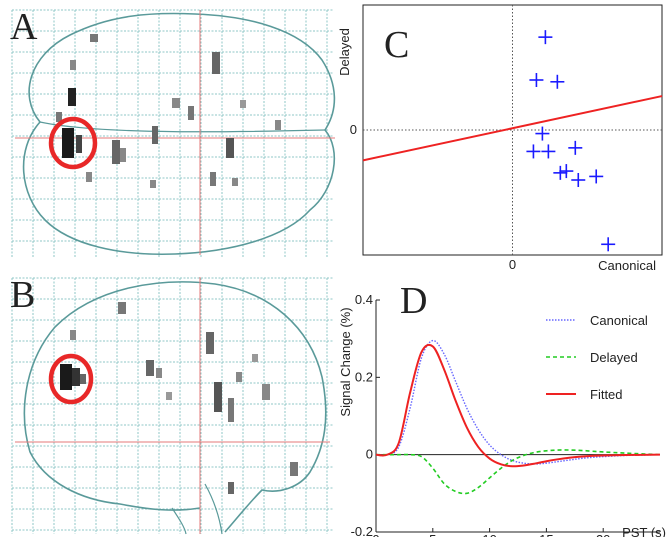 The image size is (667, 537). What do you see at coordinates (546, 534) in the screenshot?
I see `x-tick-label: 15` at bounding box center [546, 534].